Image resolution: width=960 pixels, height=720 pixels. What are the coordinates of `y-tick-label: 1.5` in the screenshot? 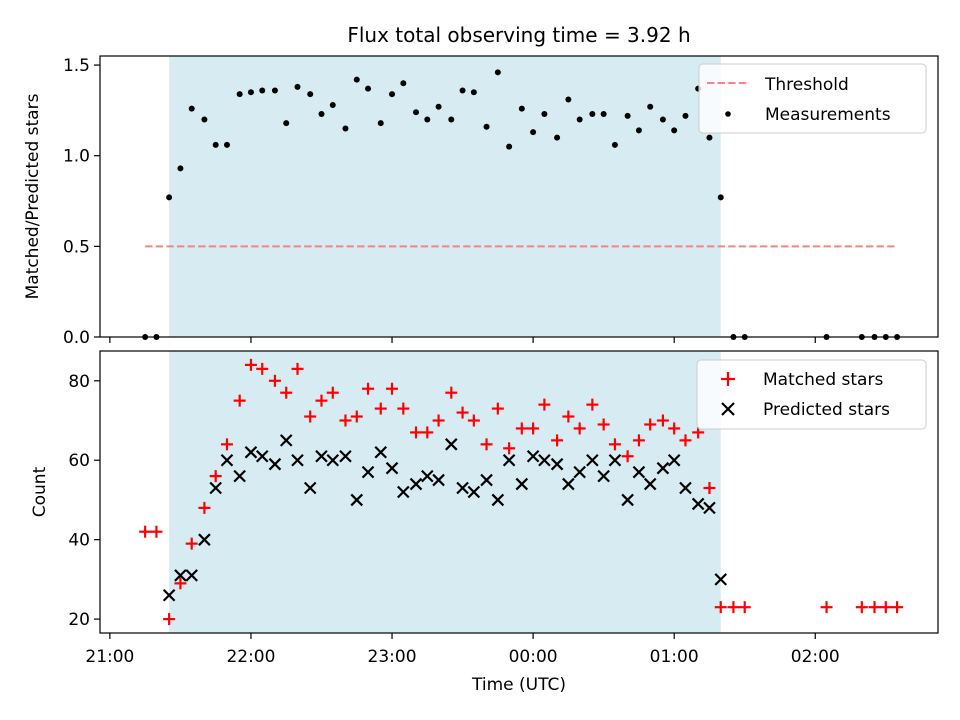 It's located at (76, 66).